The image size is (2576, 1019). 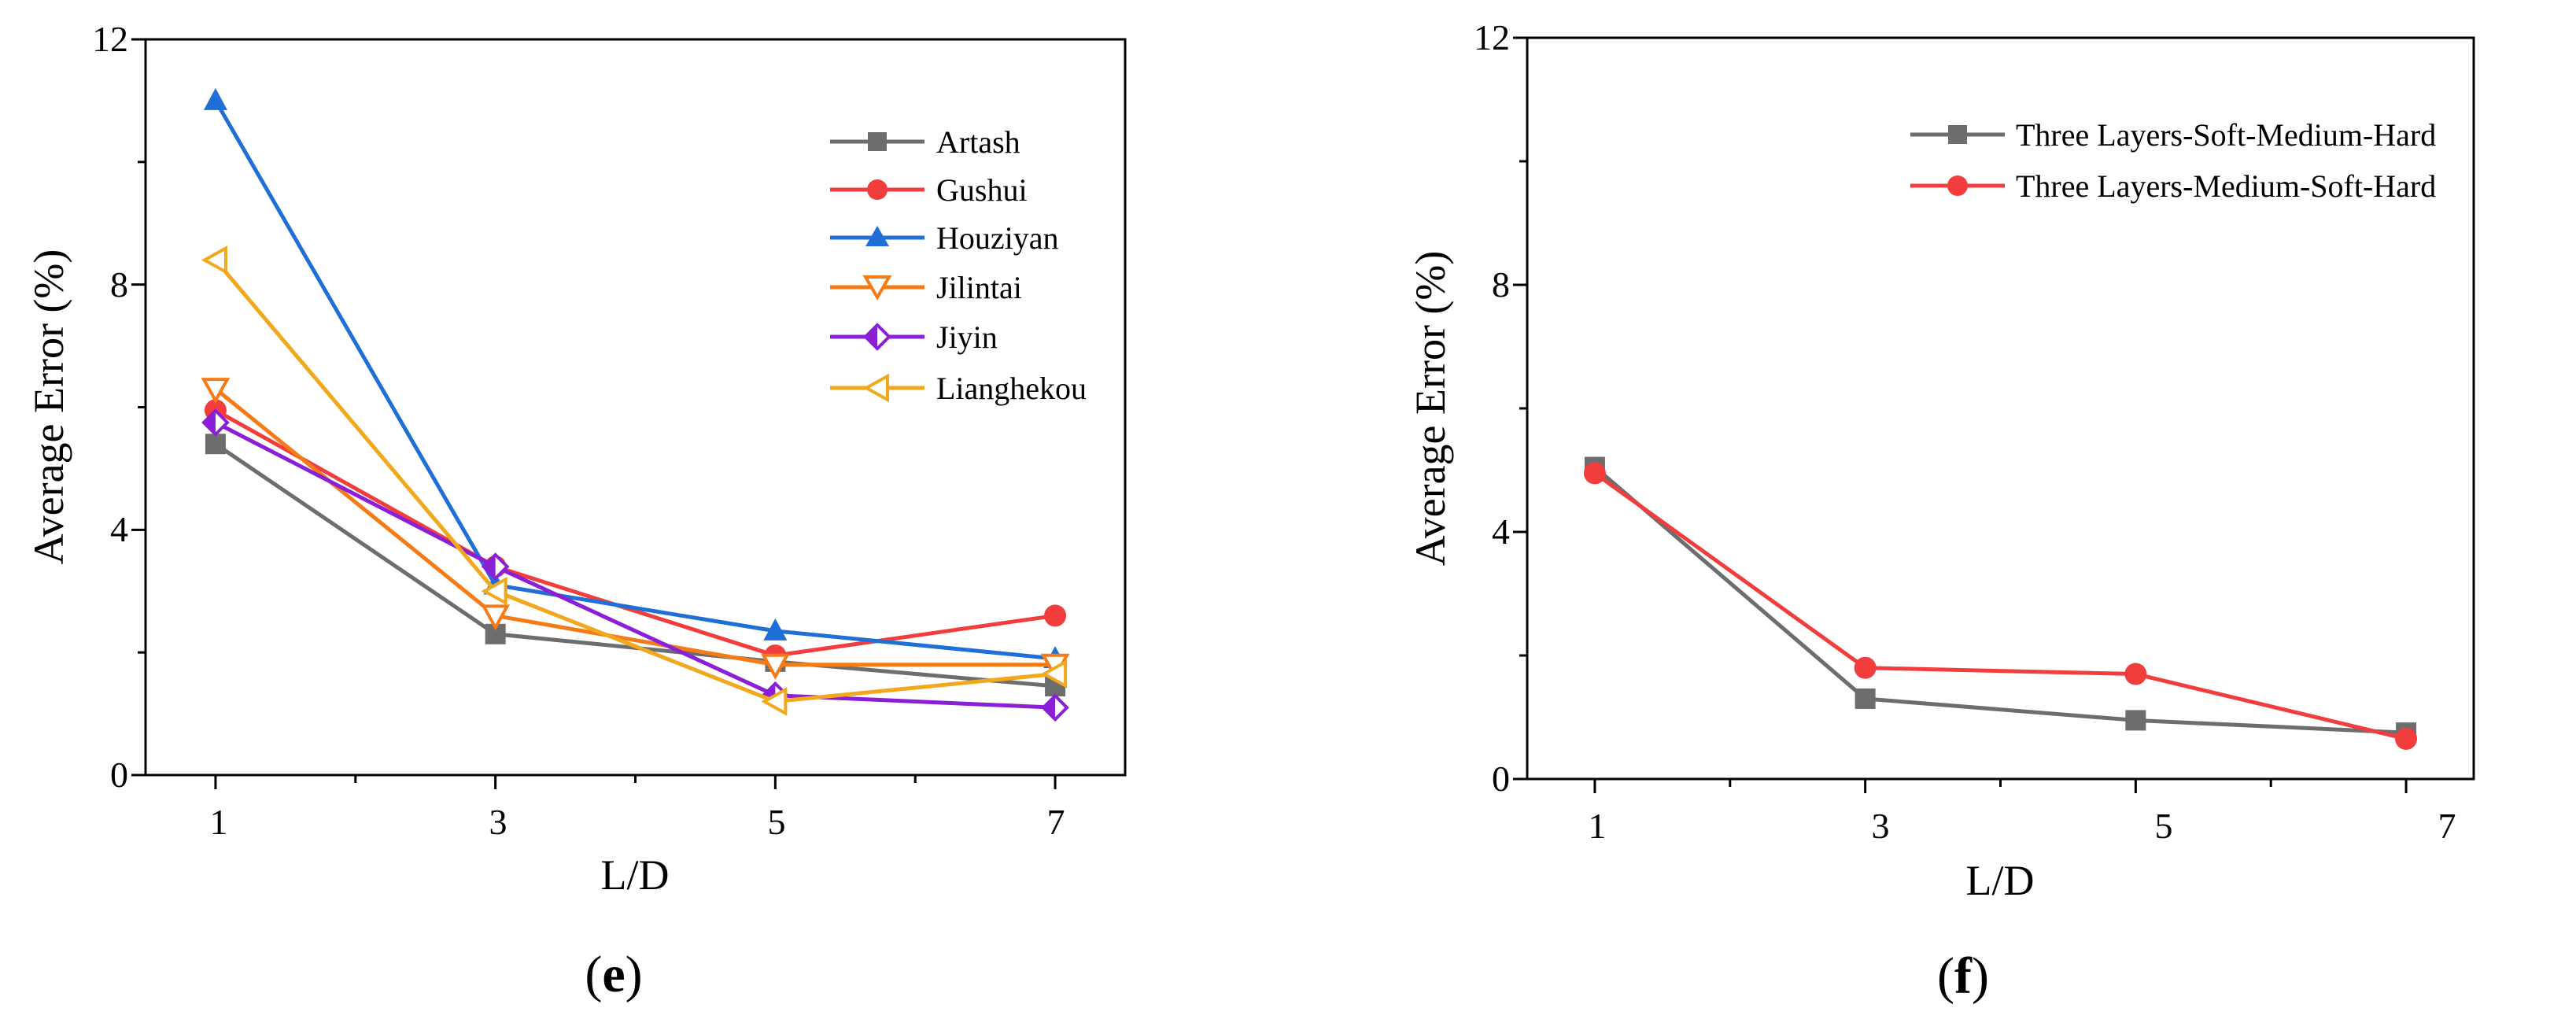 What do you see at coordinates (877, 236) in the screenshot?
I see `legend-marker-triangle-up-icon` at bounding box center [877, 236].